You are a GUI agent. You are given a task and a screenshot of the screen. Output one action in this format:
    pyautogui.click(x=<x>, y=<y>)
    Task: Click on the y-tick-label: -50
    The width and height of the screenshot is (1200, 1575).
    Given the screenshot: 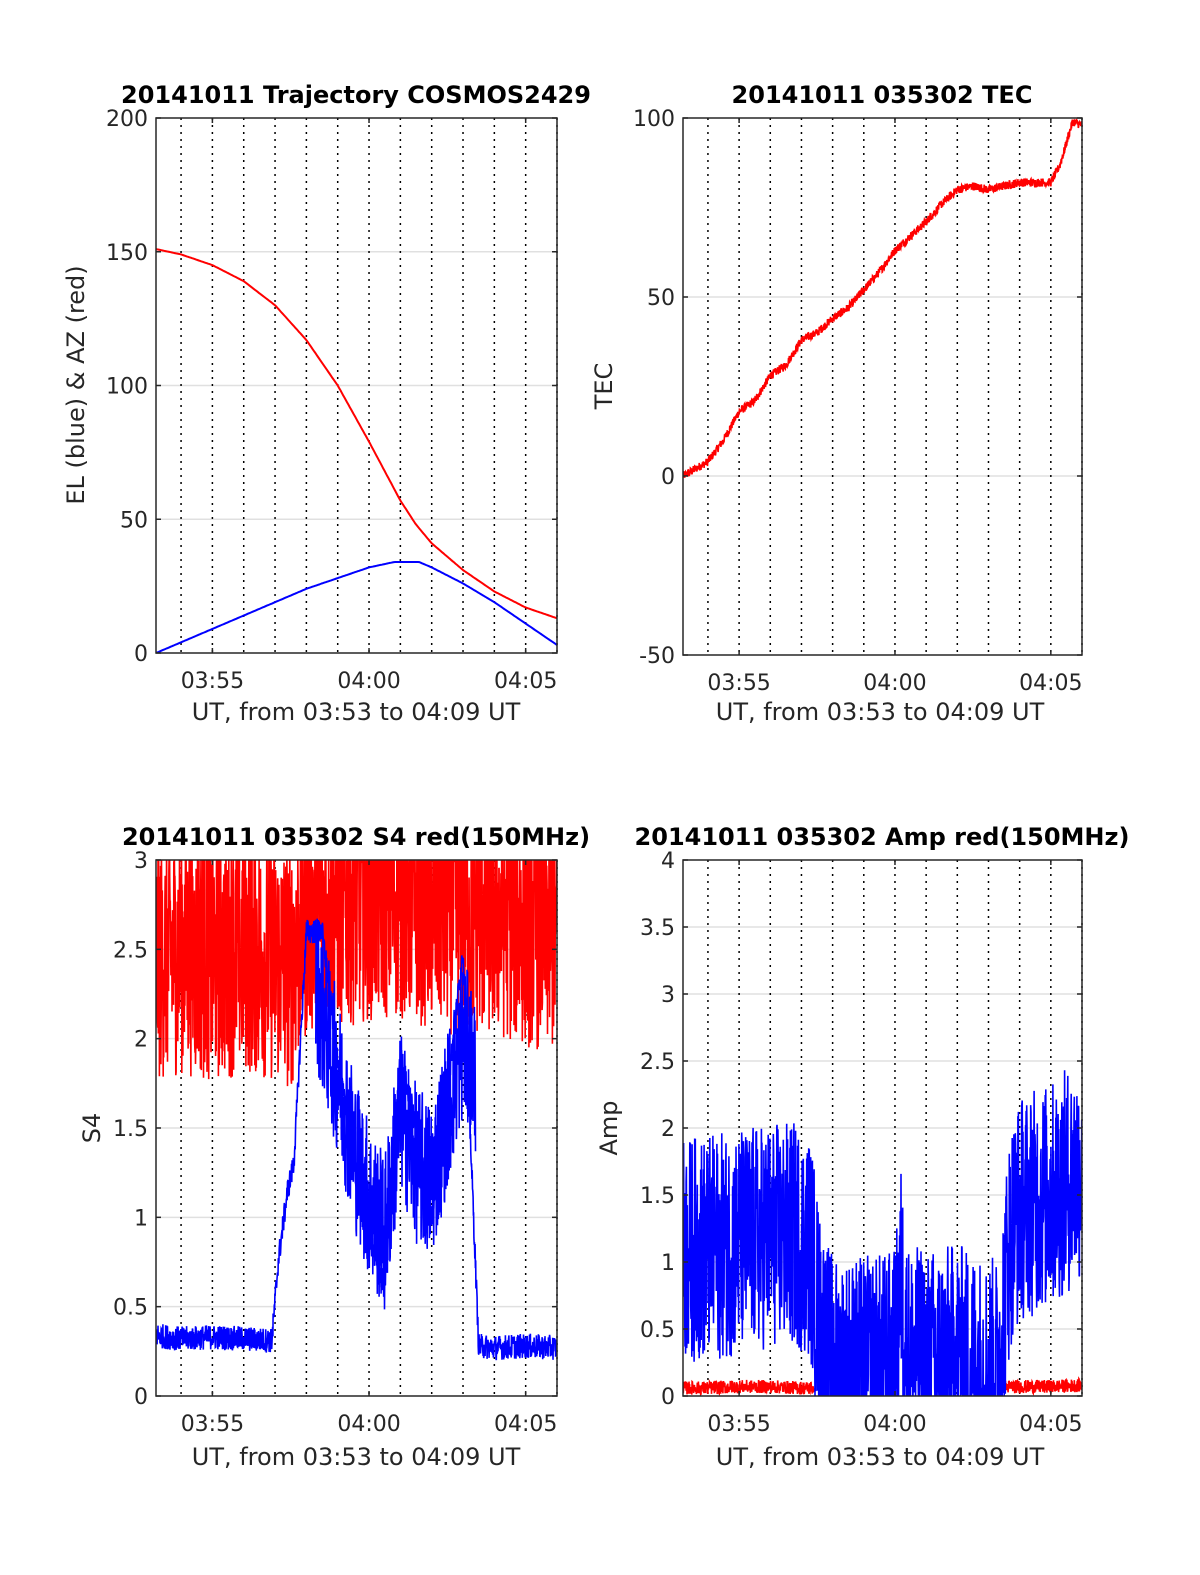 What is the action you would take?
    pyautogui.click(x=657, y=656)
    